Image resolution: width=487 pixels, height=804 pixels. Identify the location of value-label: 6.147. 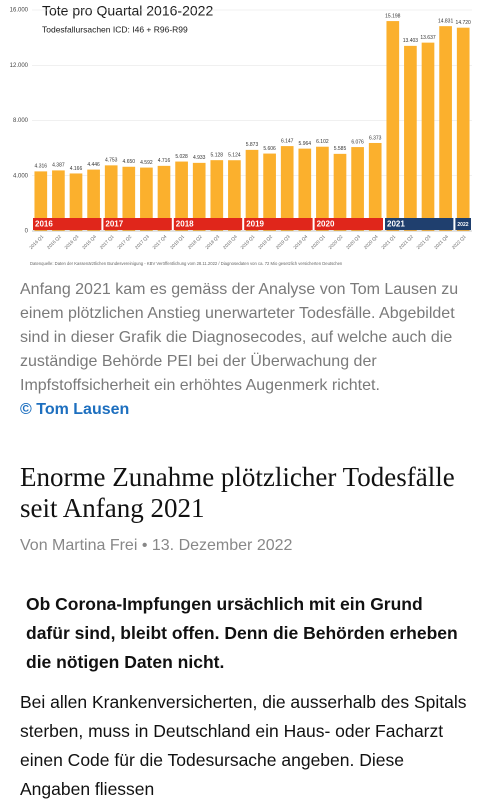
(287, 141).